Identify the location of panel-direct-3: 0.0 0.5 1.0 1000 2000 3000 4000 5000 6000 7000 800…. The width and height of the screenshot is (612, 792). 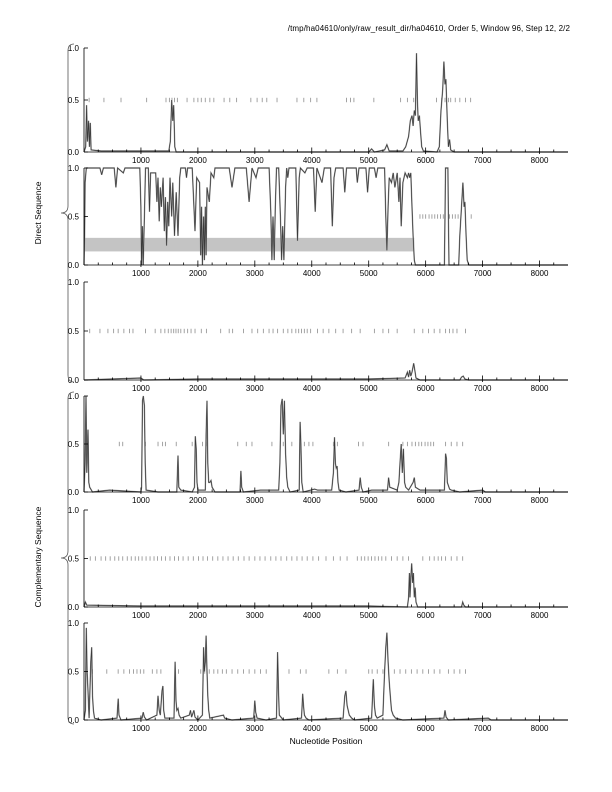
(318, 335).